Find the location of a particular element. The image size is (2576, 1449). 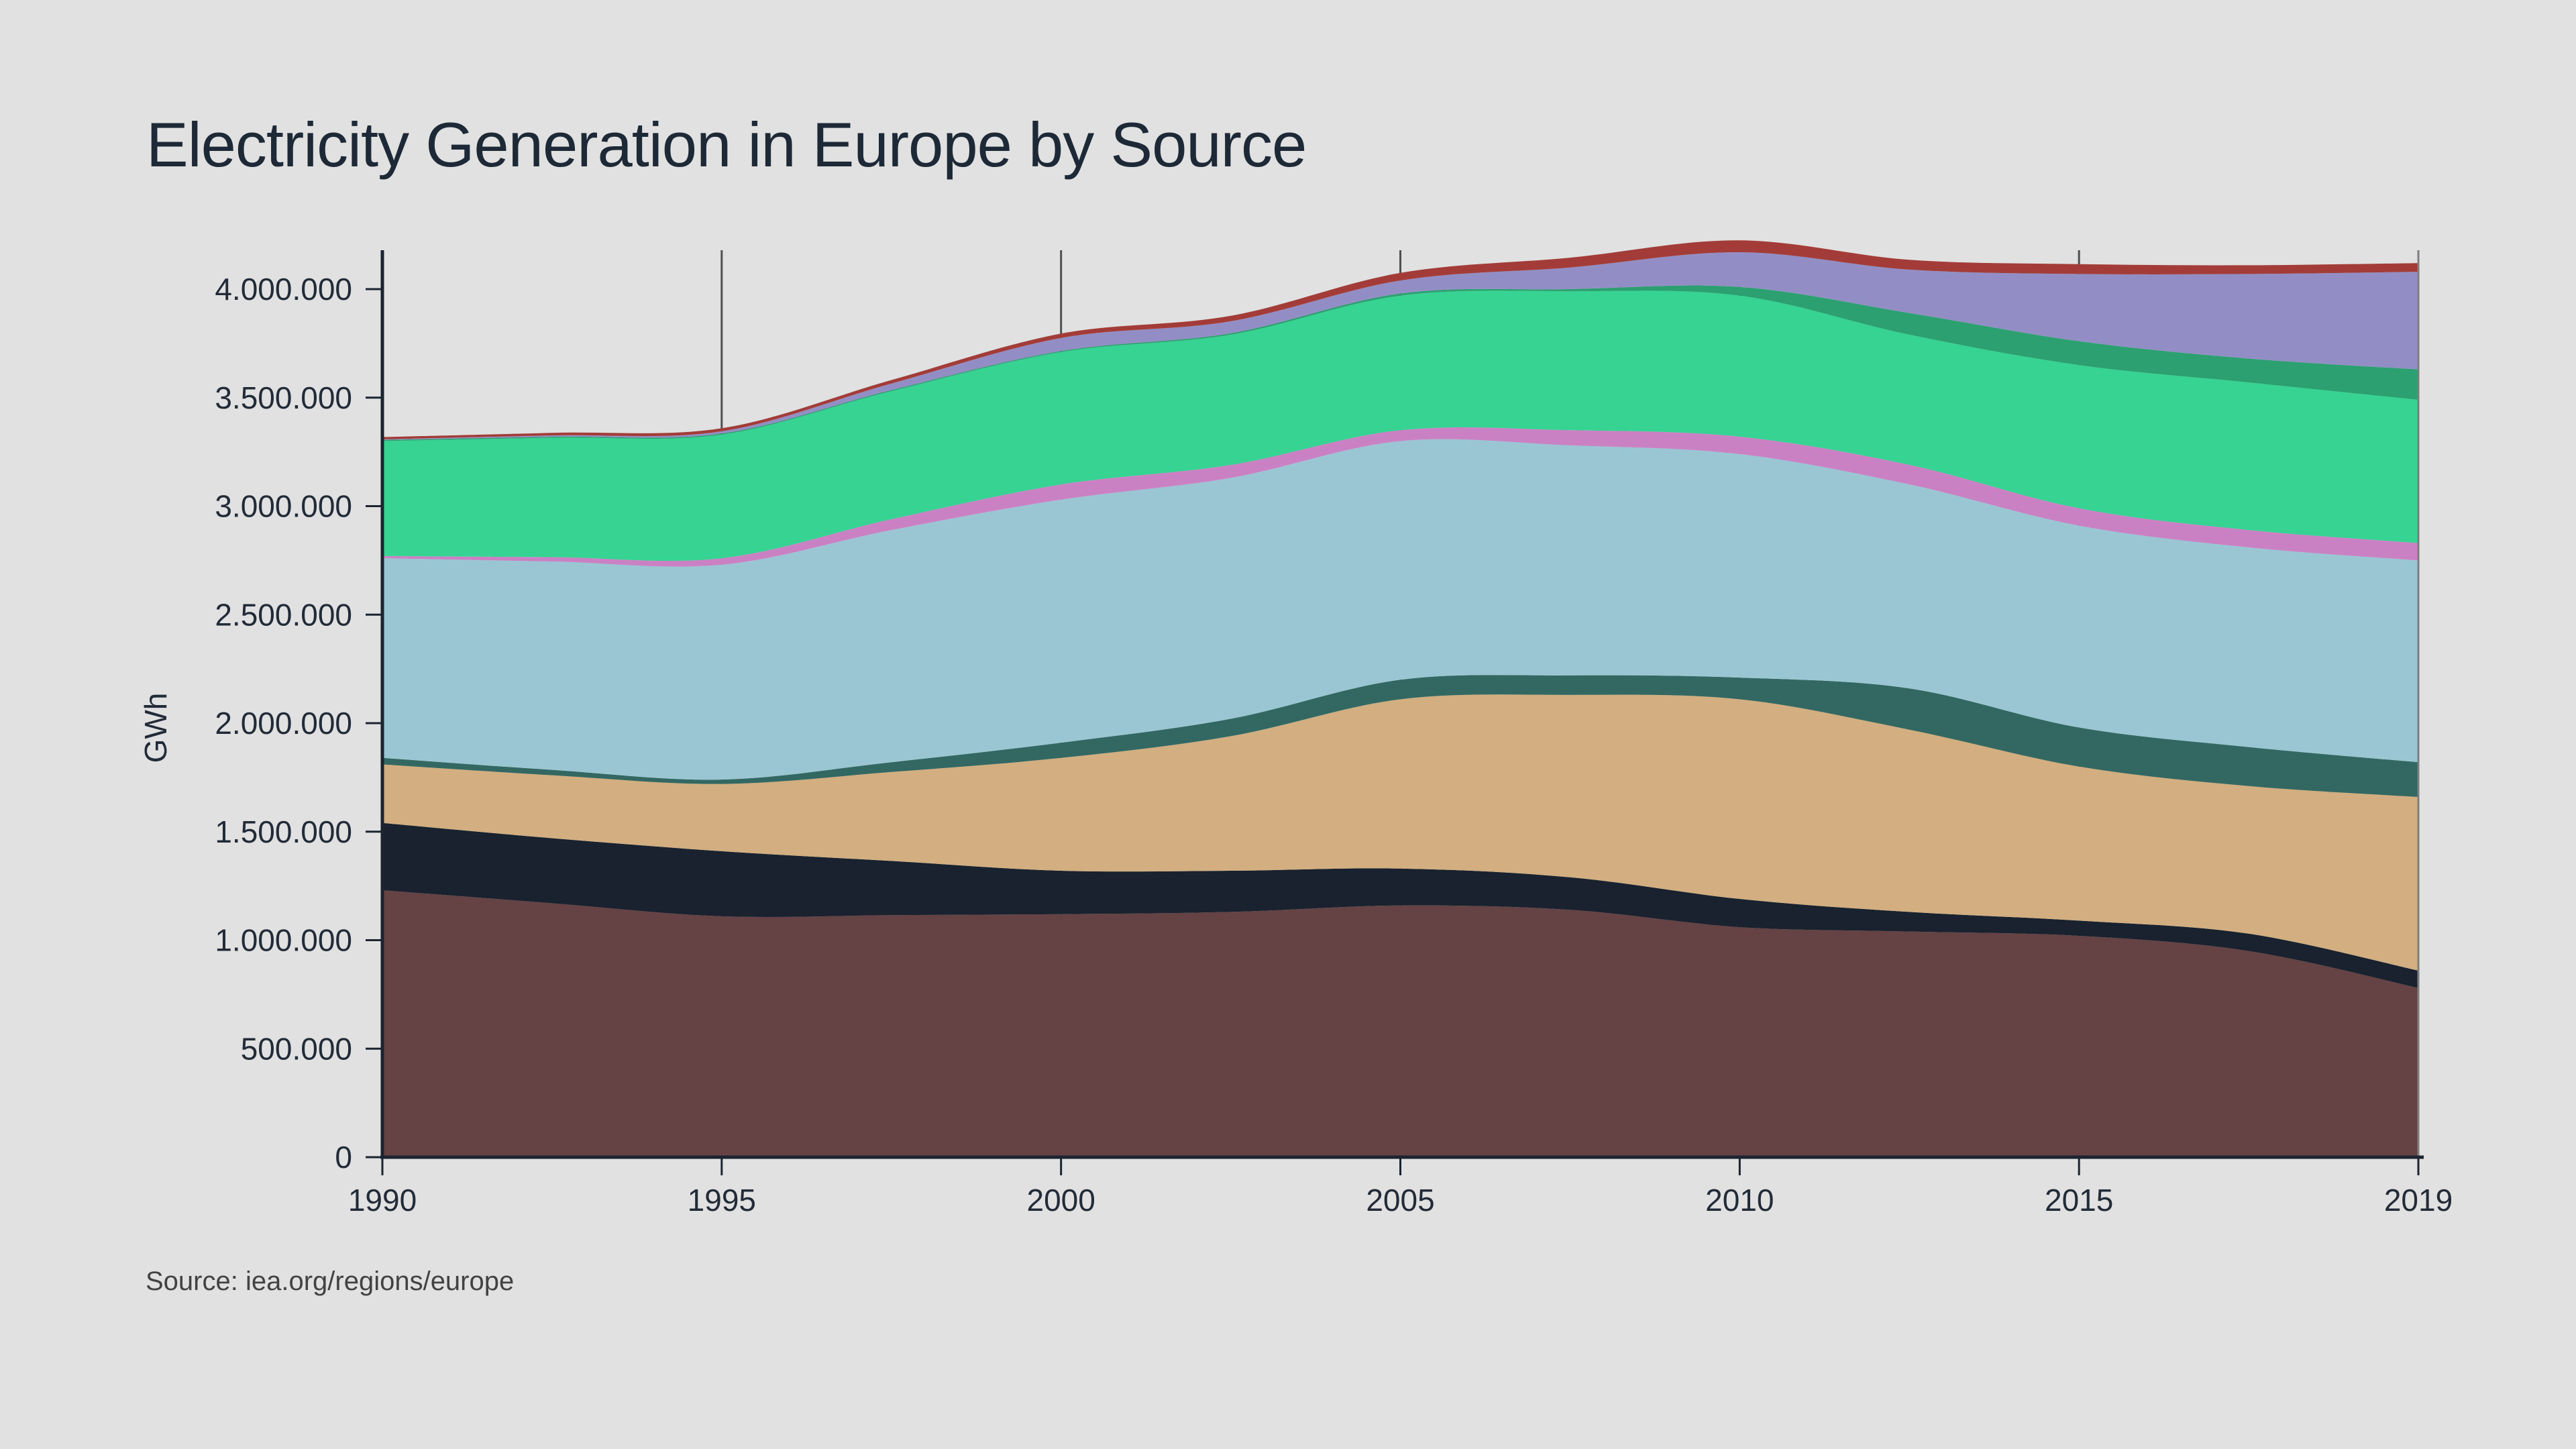

y-axis-unit-label: GWh is located at coordinates (155, 728).